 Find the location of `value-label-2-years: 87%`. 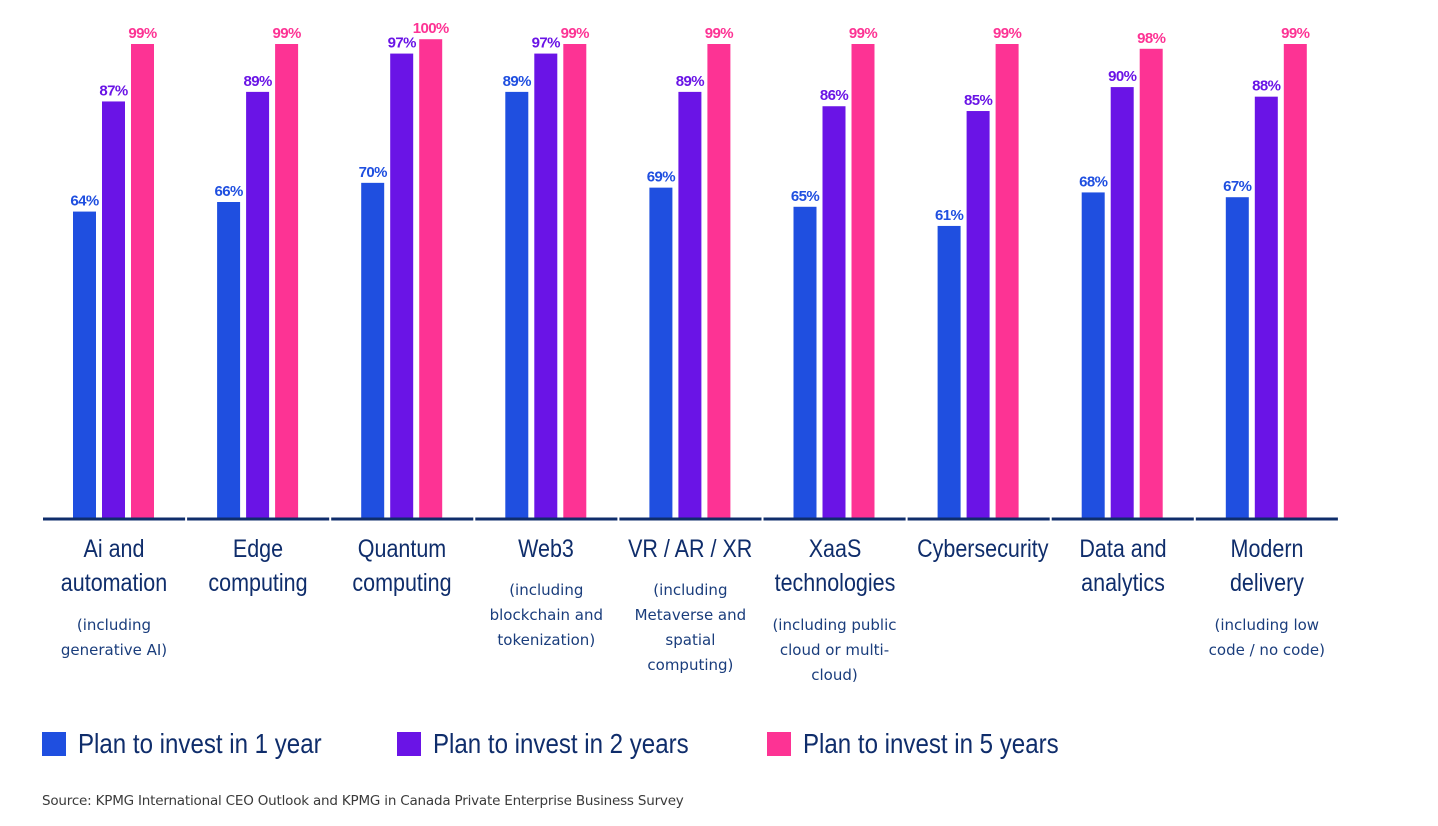

value-label-2-years: 87% is located at coordinates (113, 90).